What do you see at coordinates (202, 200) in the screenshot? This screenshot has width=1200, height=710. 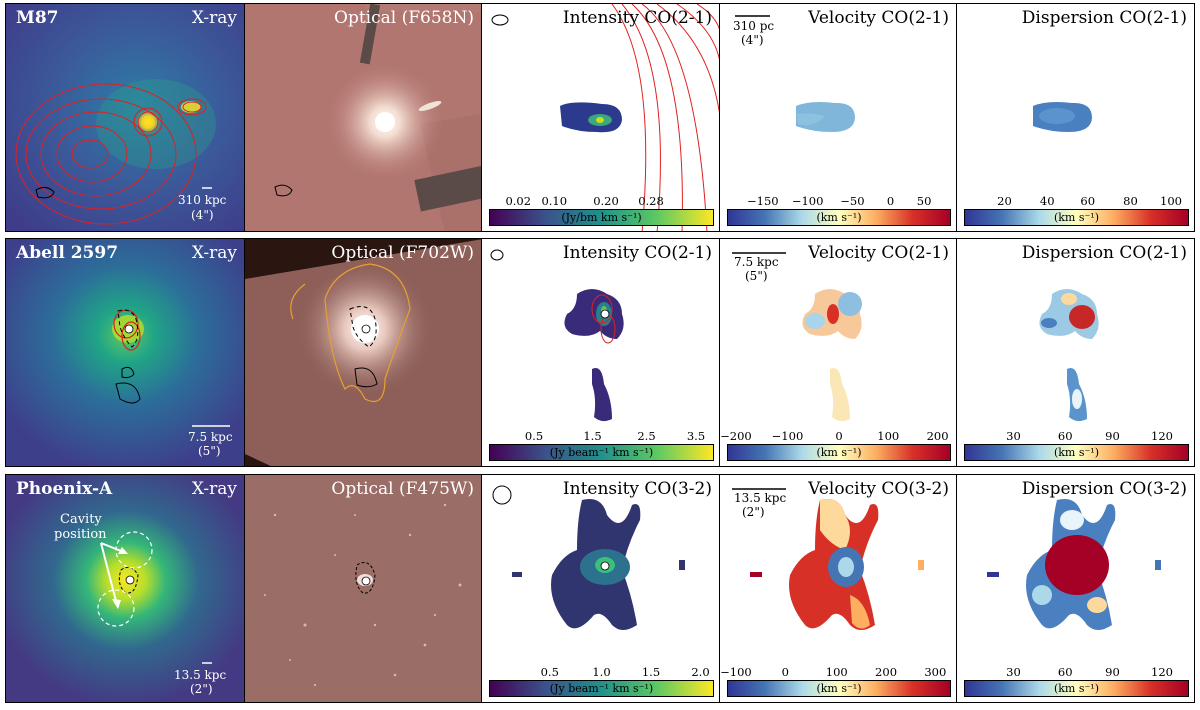 I see `xray-scale-distance: 310 kpc` at bounding box center [202, 200].